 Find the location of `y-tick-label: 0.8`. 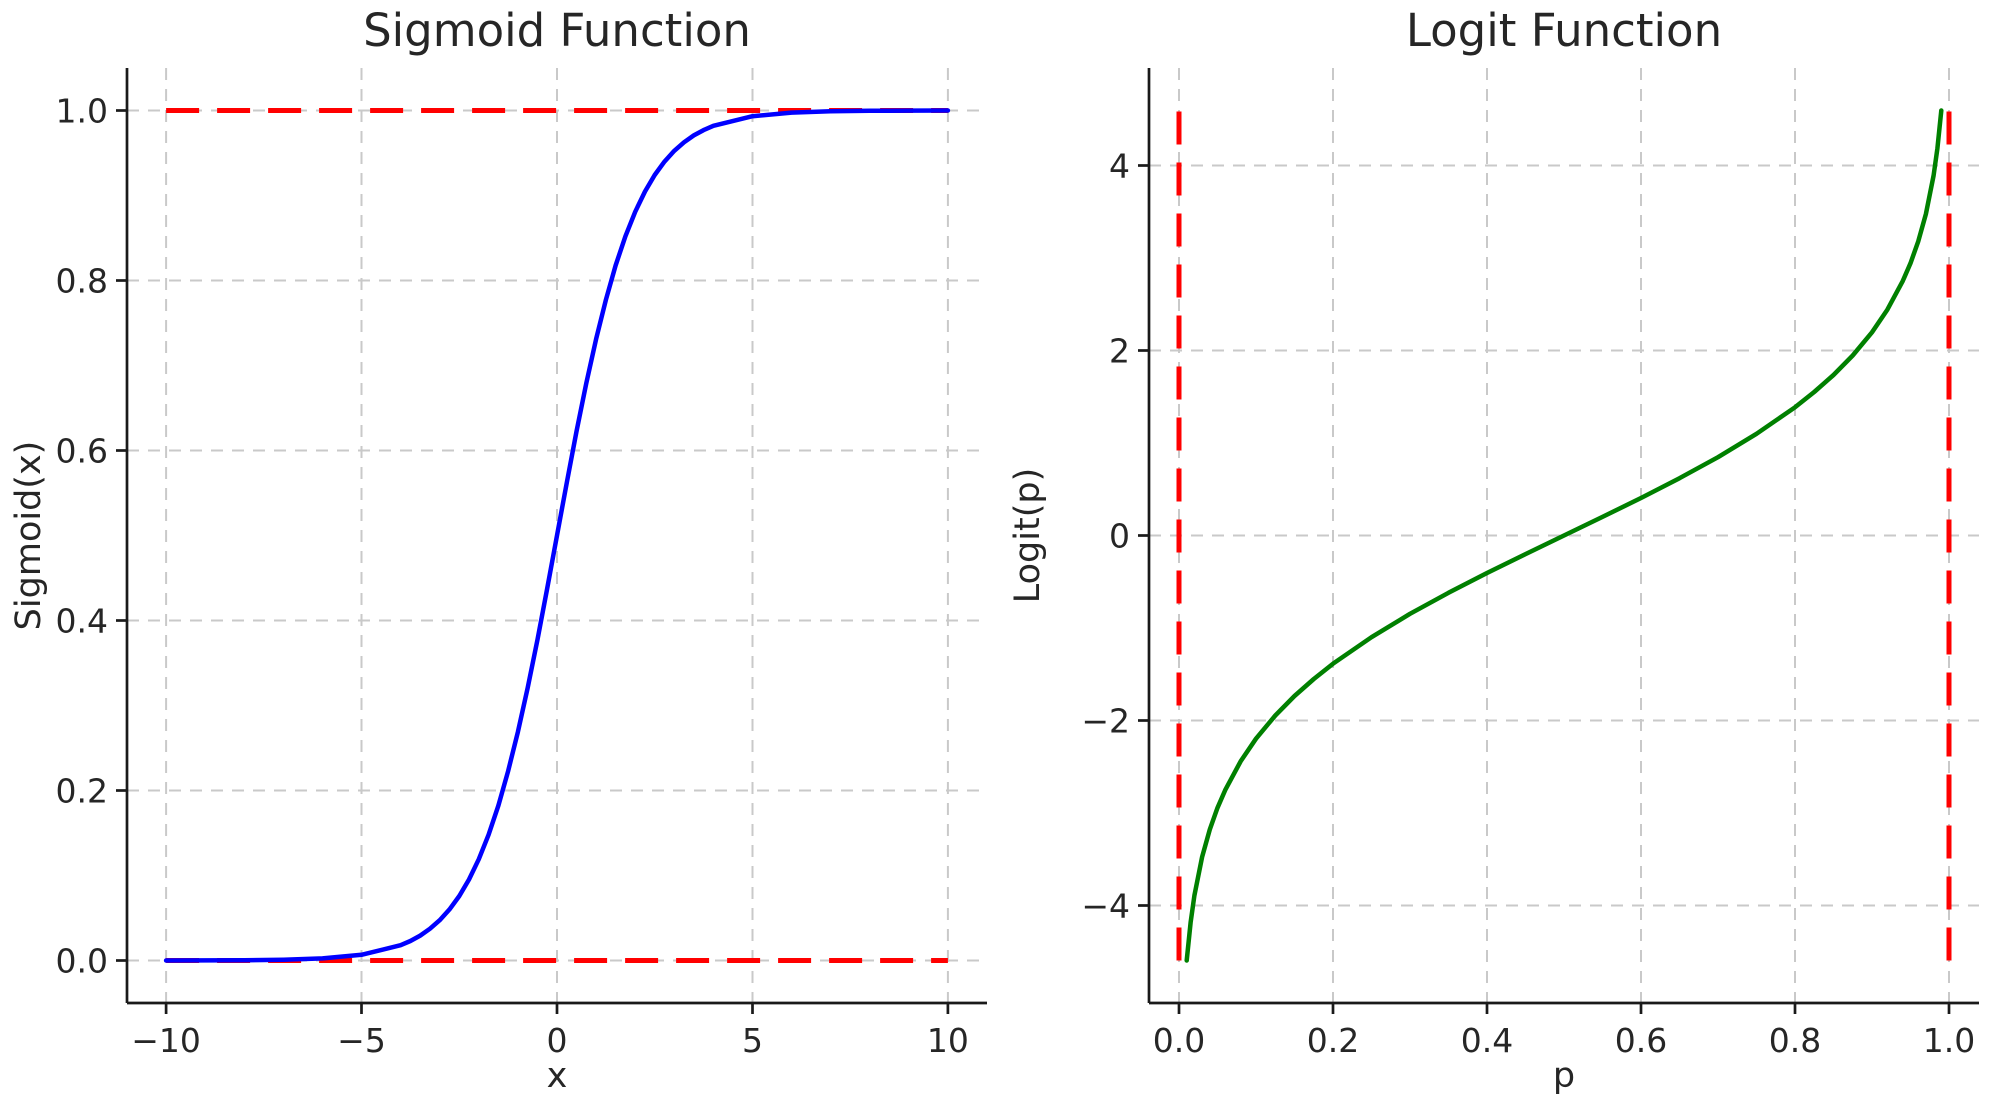

y-tick-label: 0.8 is located at coordinates (82, 281).